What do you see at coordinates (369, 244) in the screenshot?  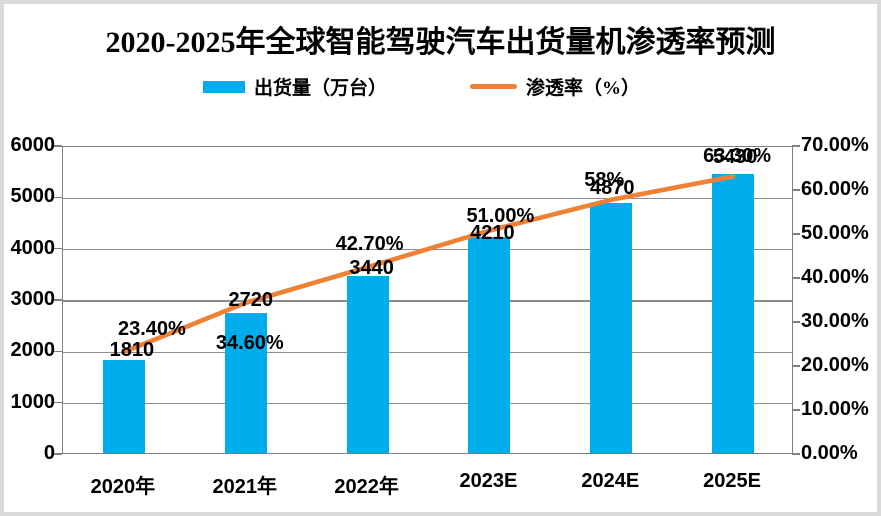 I see `line-point-label: 42.70%` at bounding box center [369, 244].